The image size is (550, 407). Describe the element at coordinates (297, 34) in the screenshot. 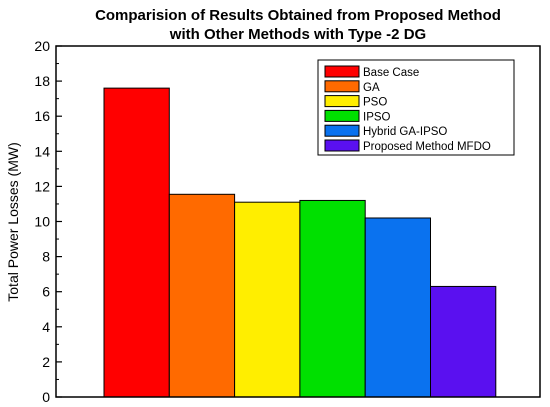

I see `chart-title-line-2: with Other Methods with Type -2 DG` at that location.